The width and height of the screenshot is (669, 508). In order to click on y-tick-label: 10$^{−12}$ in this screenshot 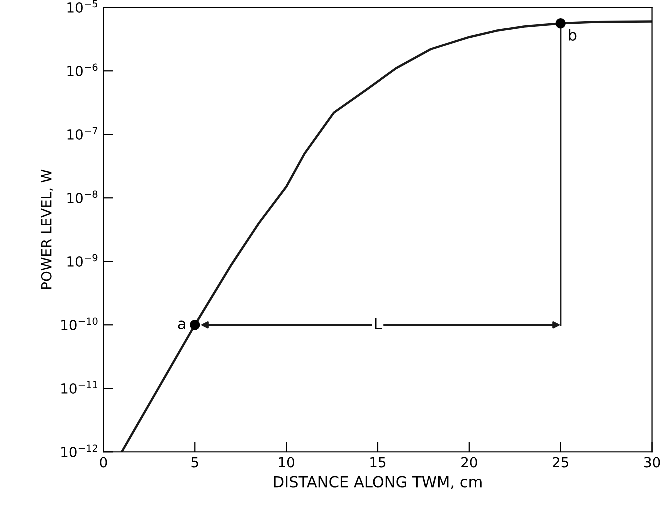, I will do `click(80, 451)`.